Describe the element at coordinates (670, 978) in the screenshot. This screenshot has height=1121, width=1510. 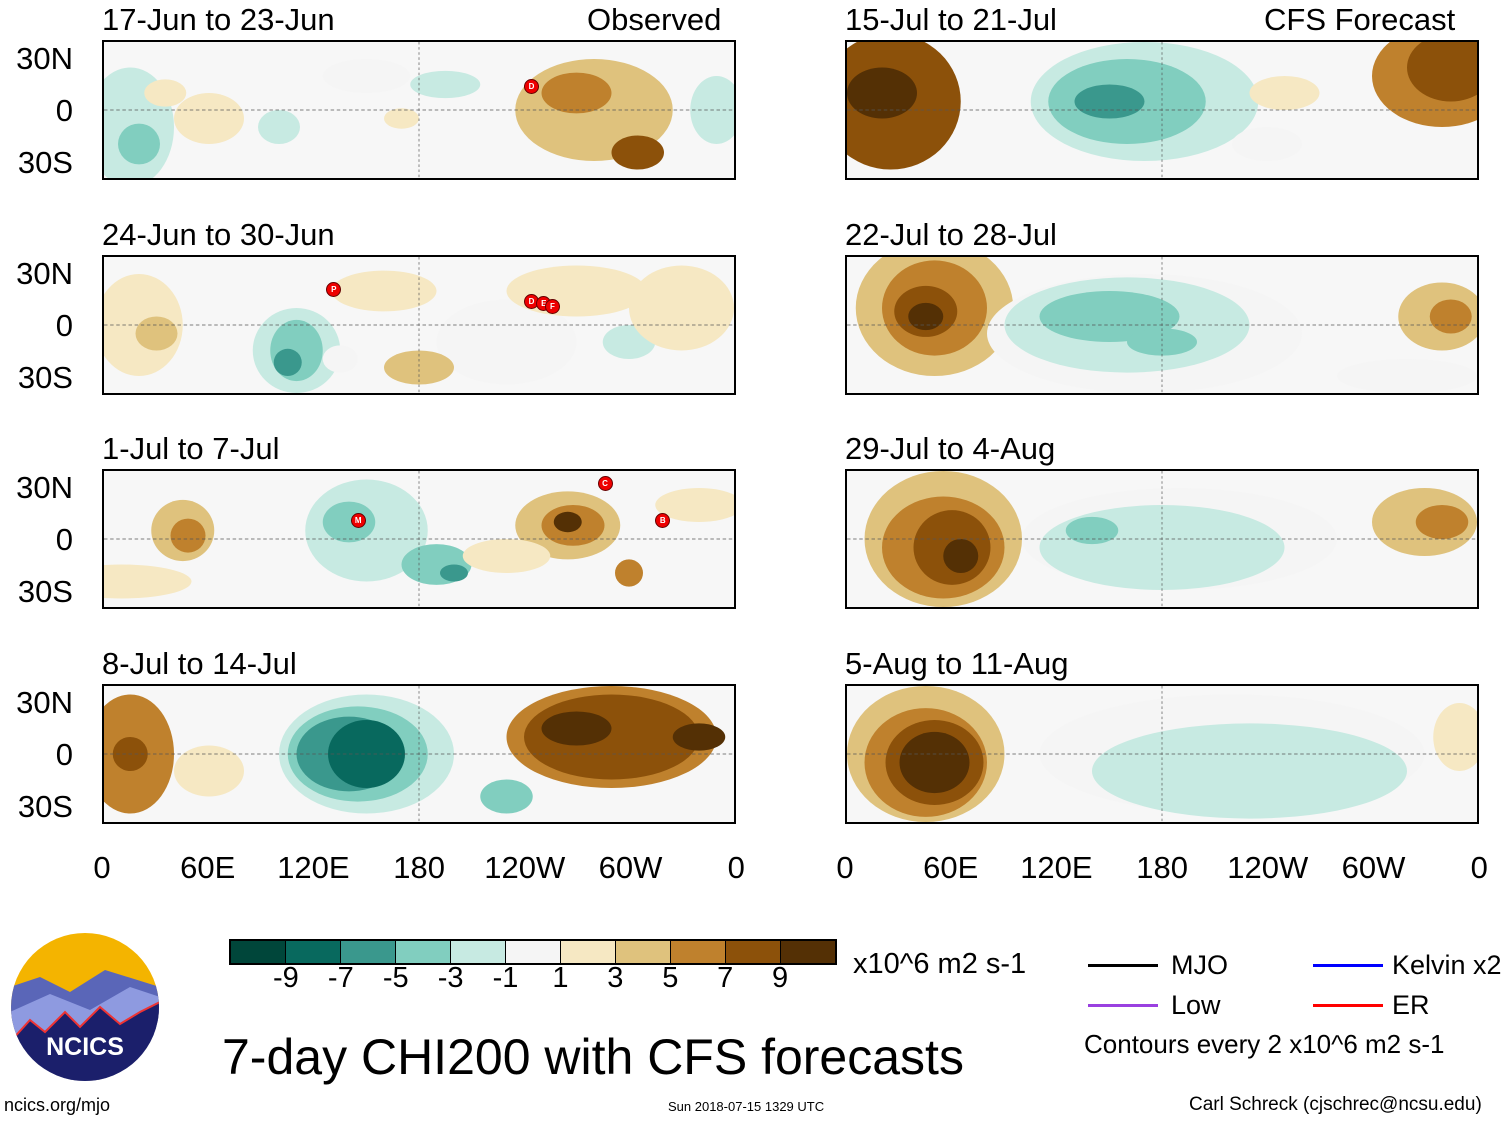
I see `colorbar-label: 5` at that location.